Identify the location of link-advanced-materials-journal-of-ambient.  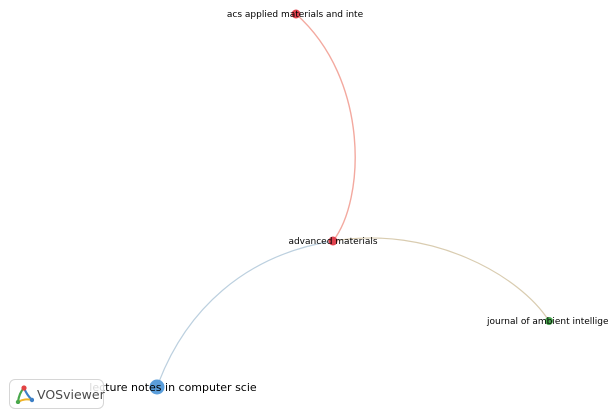
(441, 279).